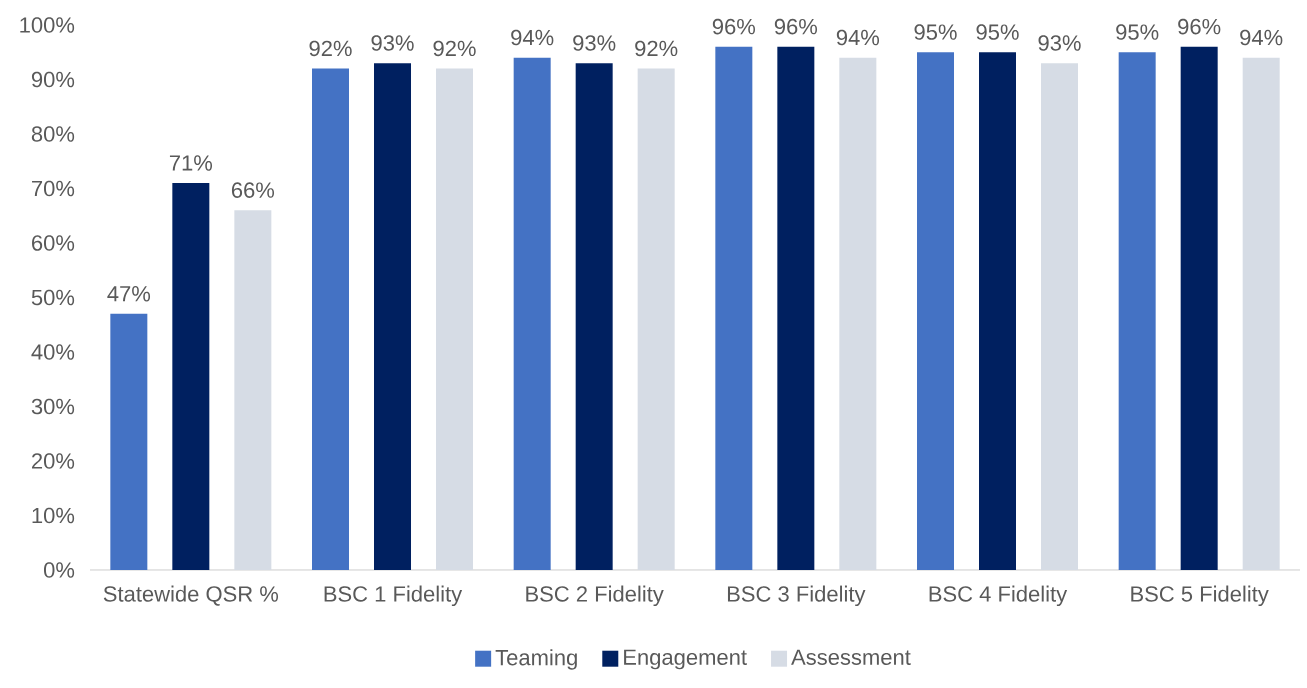  What do you see at coordinates (393, 596) in the screenshot?
I see `x-tick-label: BSC 1 Fidelity` at bounding box center [393, 596].